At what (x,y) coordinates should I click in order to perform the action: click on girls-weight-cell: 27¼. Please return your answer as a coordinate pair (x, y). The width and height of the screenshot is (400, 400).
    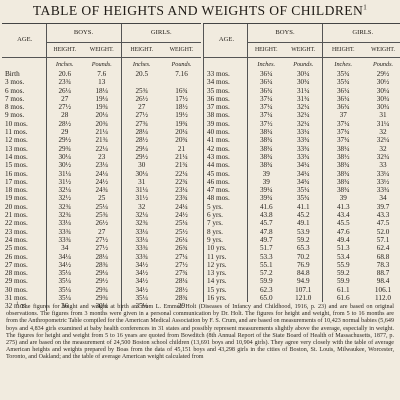
    Looking at the image, I should click on (181, 256).